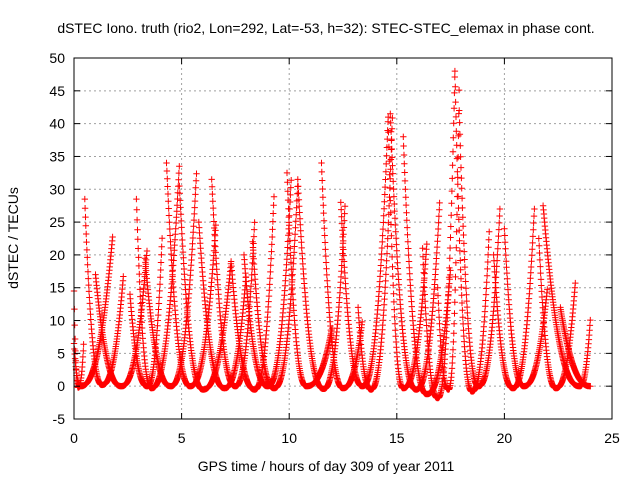 Image resolution: width=640 pixels, height=480 pixels. Describe the element at coordinates (57, 124) in the screenshot. I see `y-tick-label: 40` at that location.